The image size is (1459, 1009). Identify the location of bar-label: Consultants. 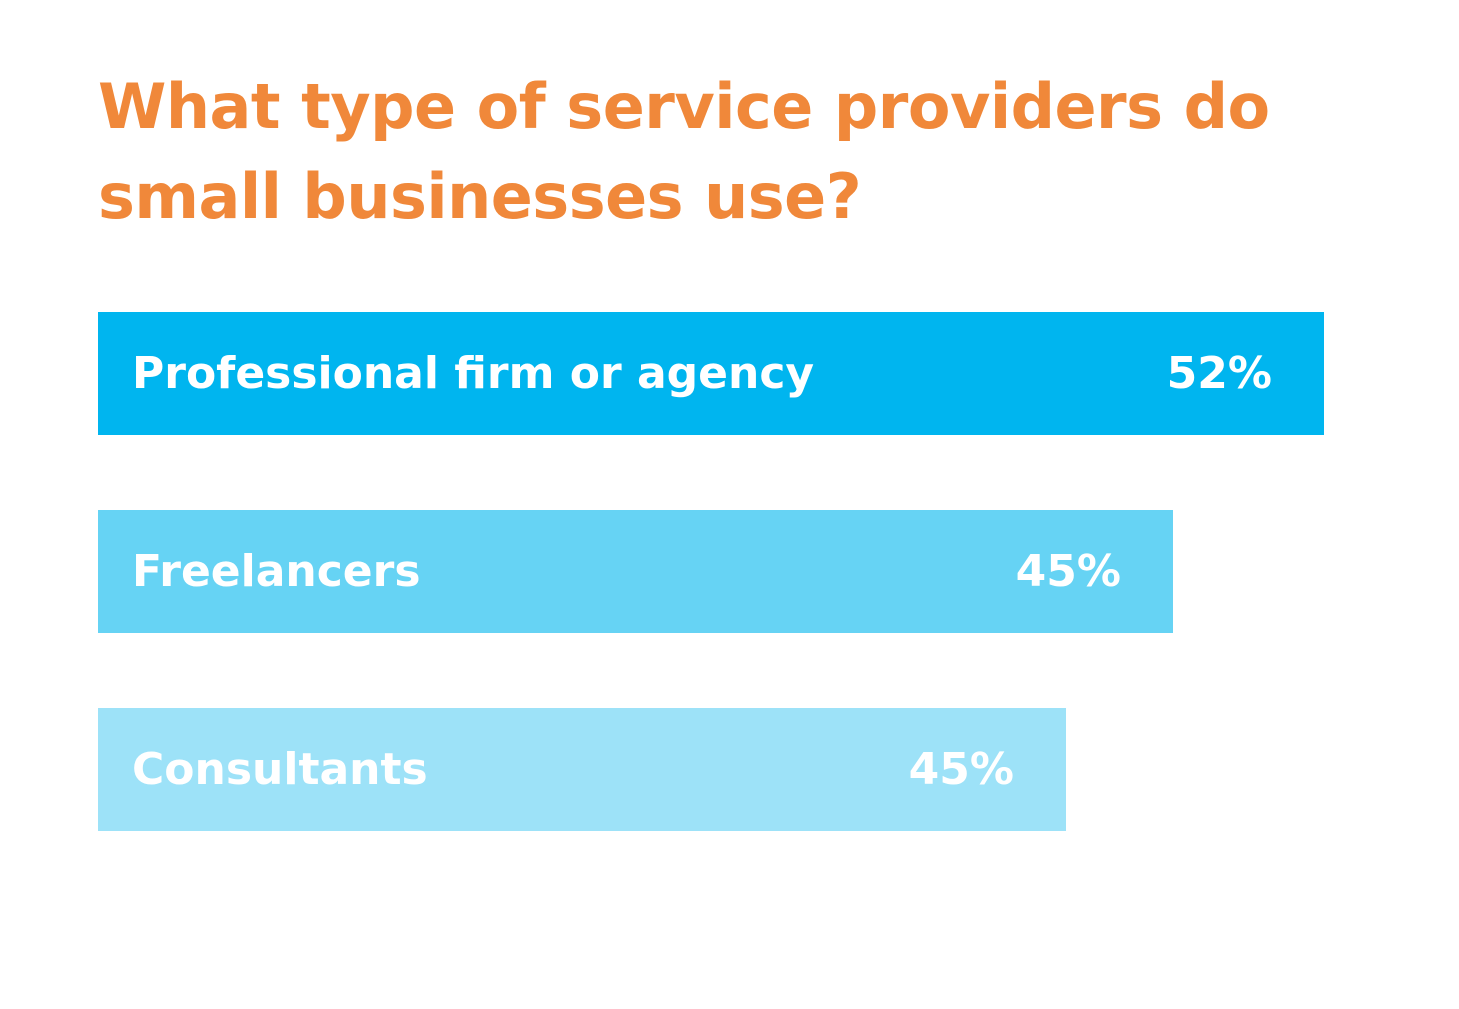
(280, 769).